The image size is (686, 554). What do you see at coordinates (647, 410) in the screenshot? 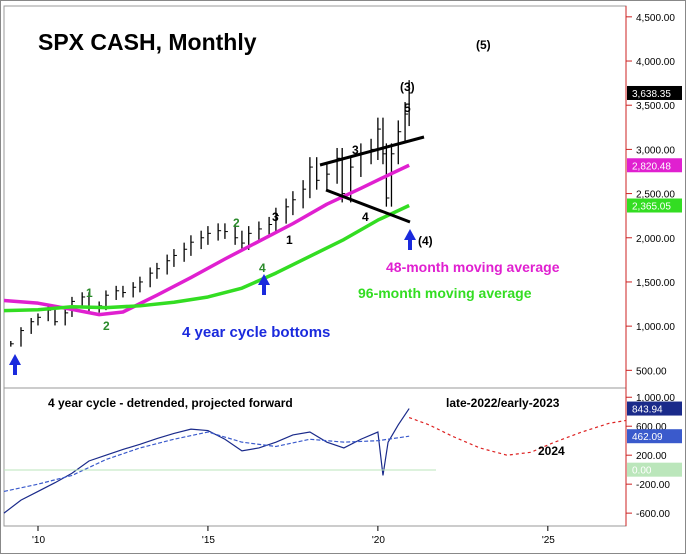
I see `value-tag: 843.94` at bounding box center [647, 410].